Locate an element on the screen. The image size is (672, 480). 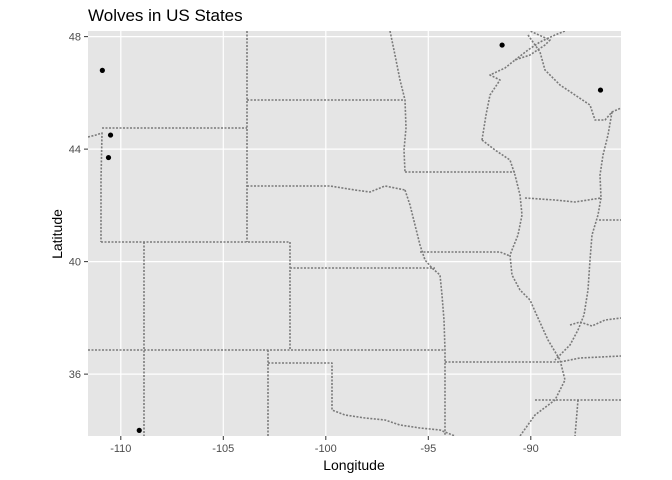
y-tick-label: 36 is located at coordinates (75, 375).